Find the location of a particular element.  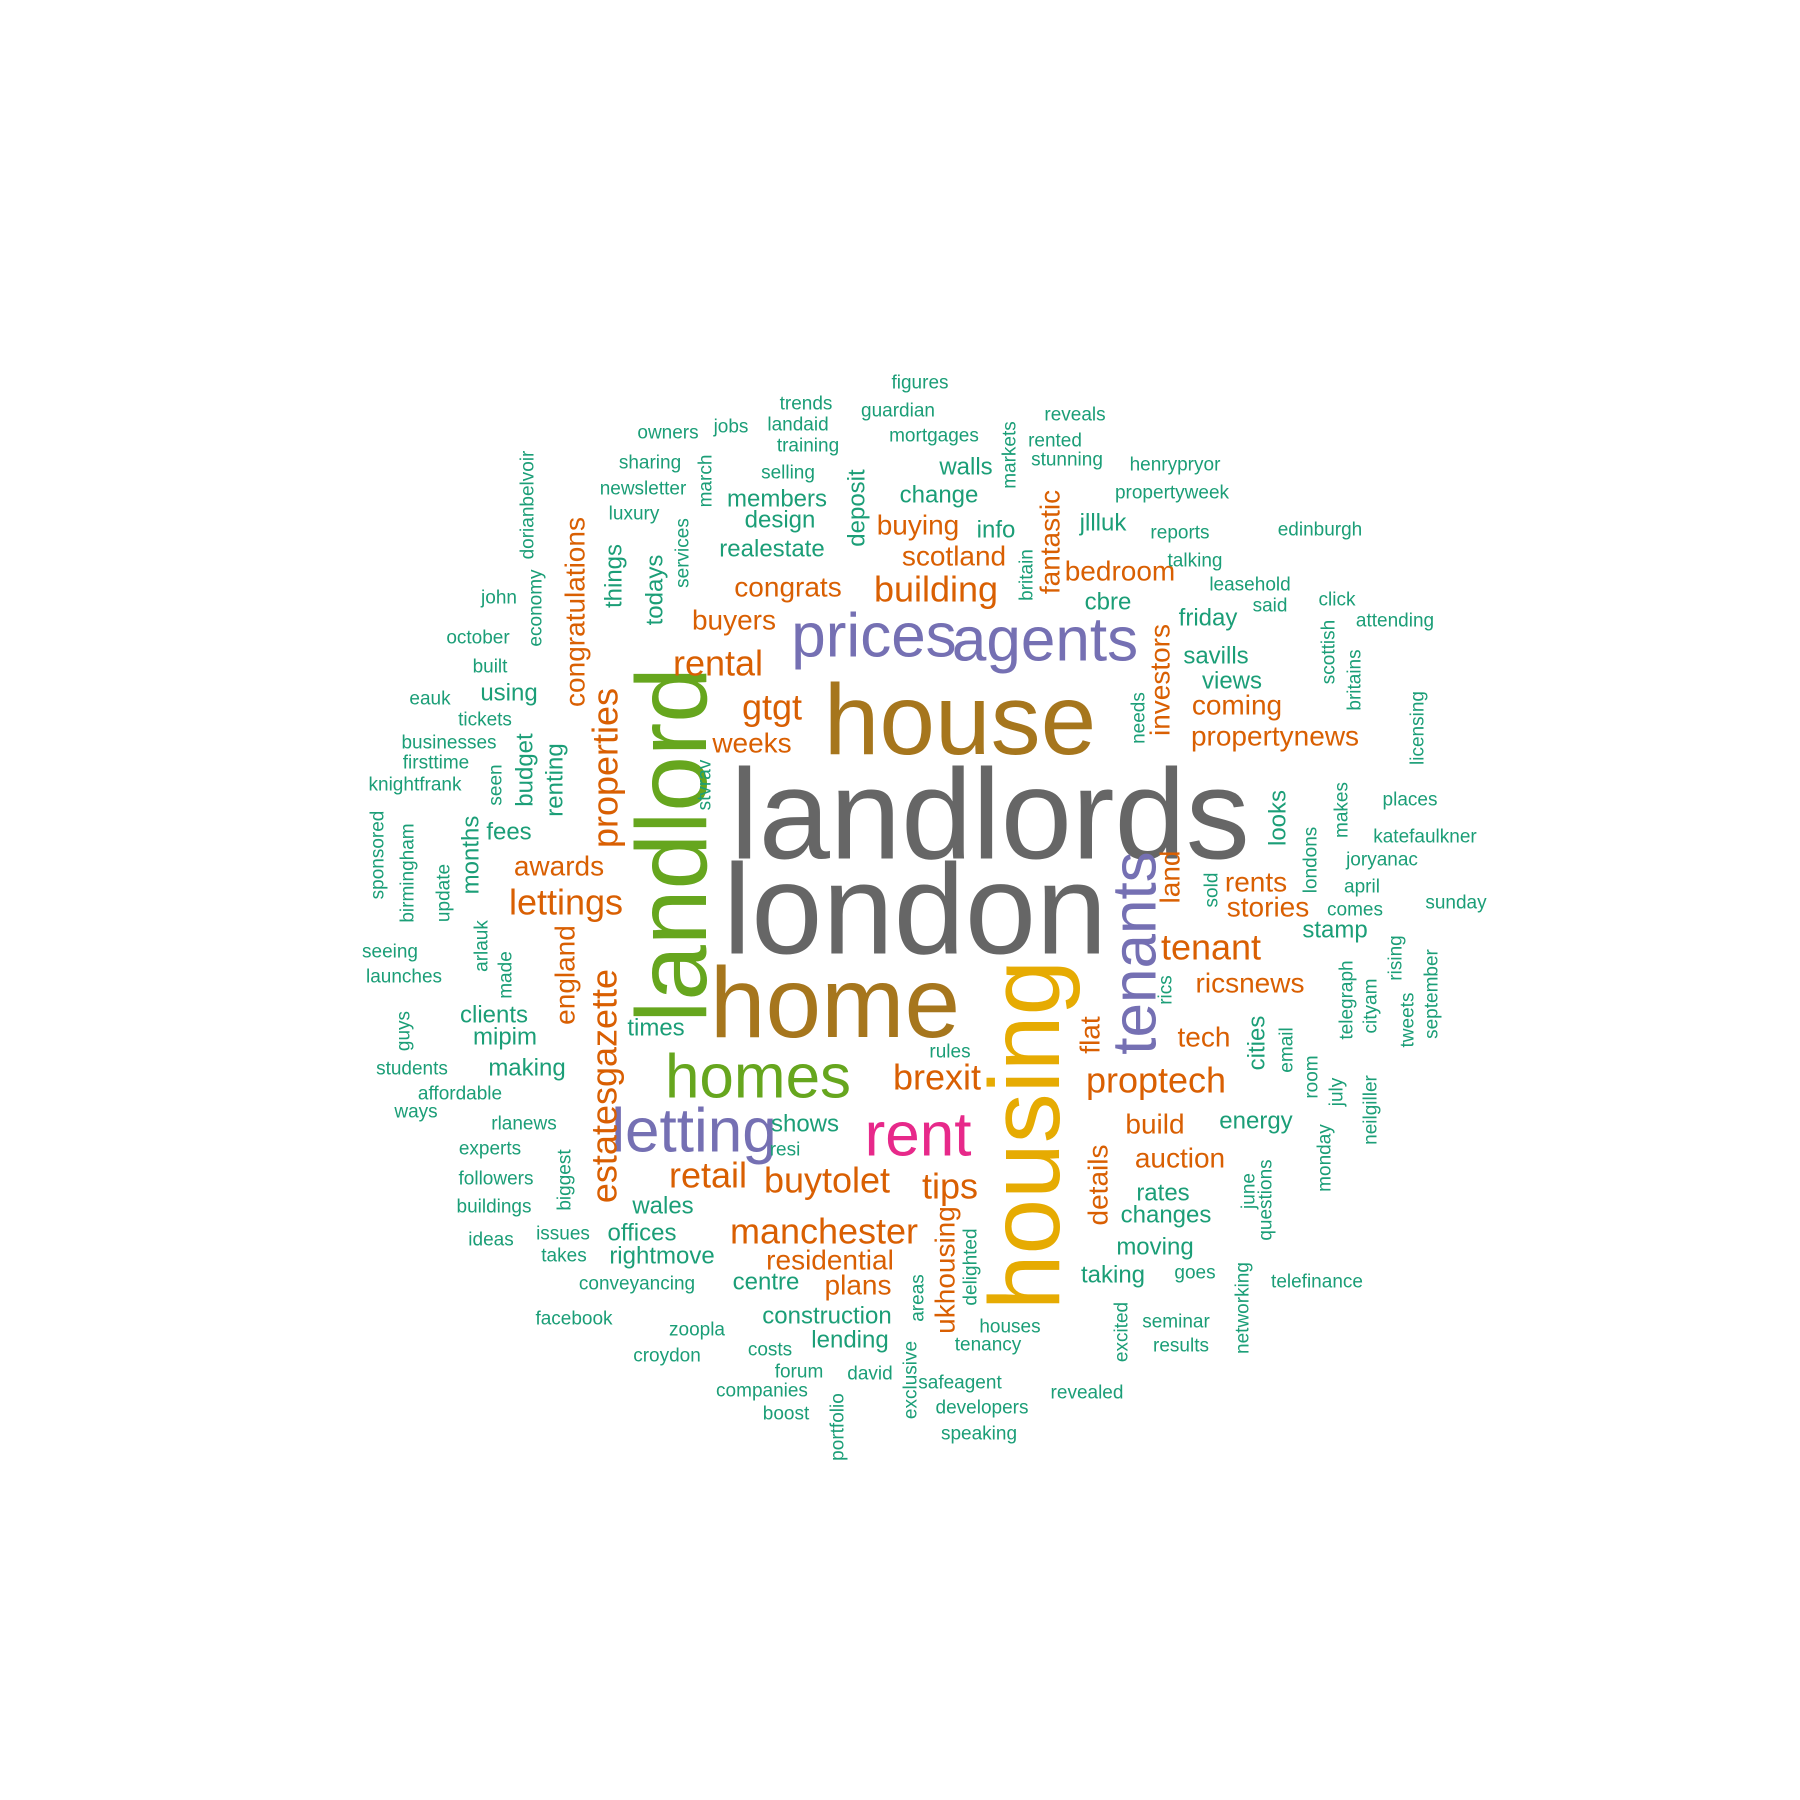

word-renting: renting is located at coordinates (555, 779).